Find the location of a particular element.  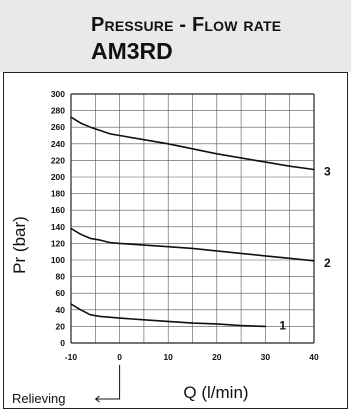

y-tick-label: 0 is located at coordinates (62, 343).